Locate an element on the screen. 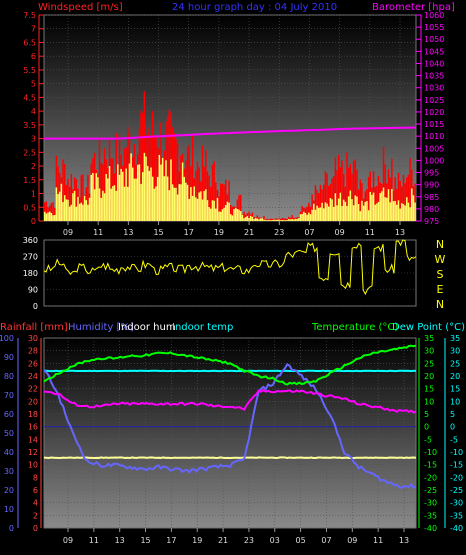  temperature-tick-label: -25 is located at coordinates (430, 490).